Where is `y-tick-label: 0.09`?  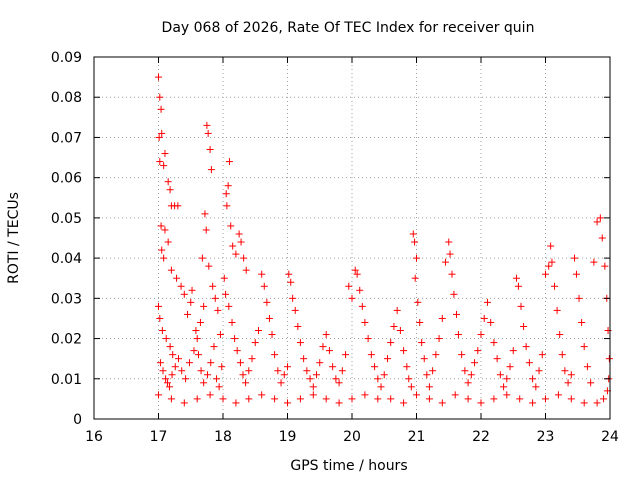
y-tick-label: 0.09 is located at coordinates (66, 58).